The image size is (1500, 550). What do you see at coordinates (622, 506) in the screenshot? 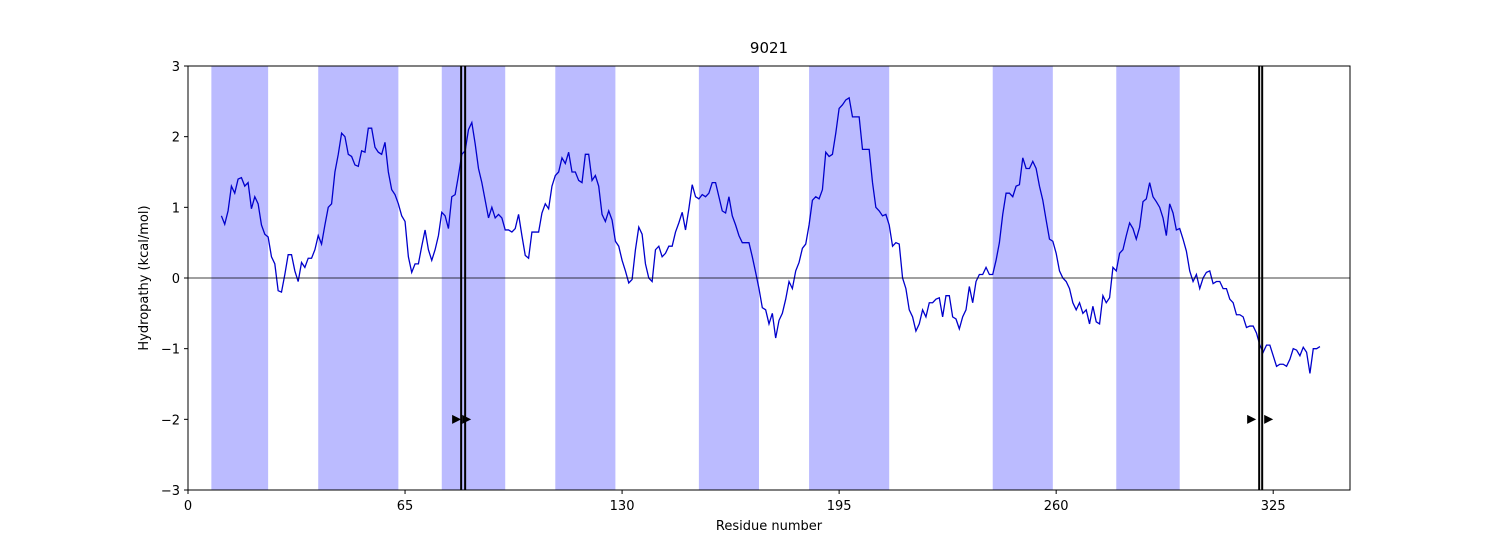
I see `x-tick-label: 130` at bounding box center [622, 506].